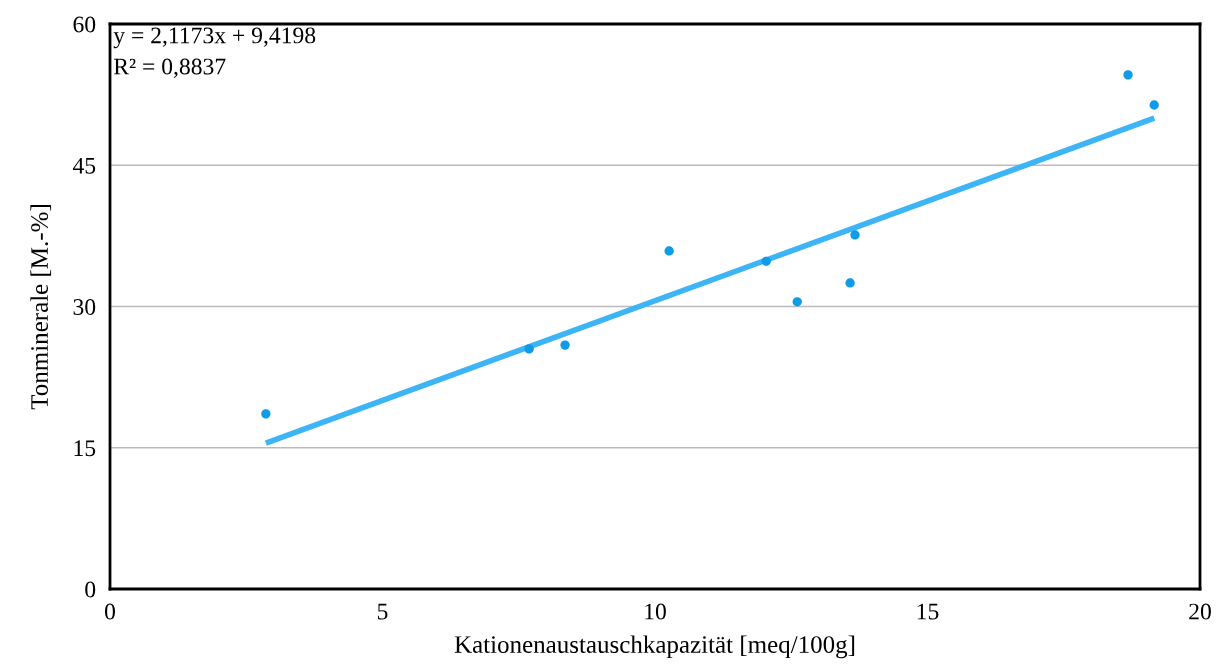  I want to click on y-tick-label: 0, so click(90, 589).